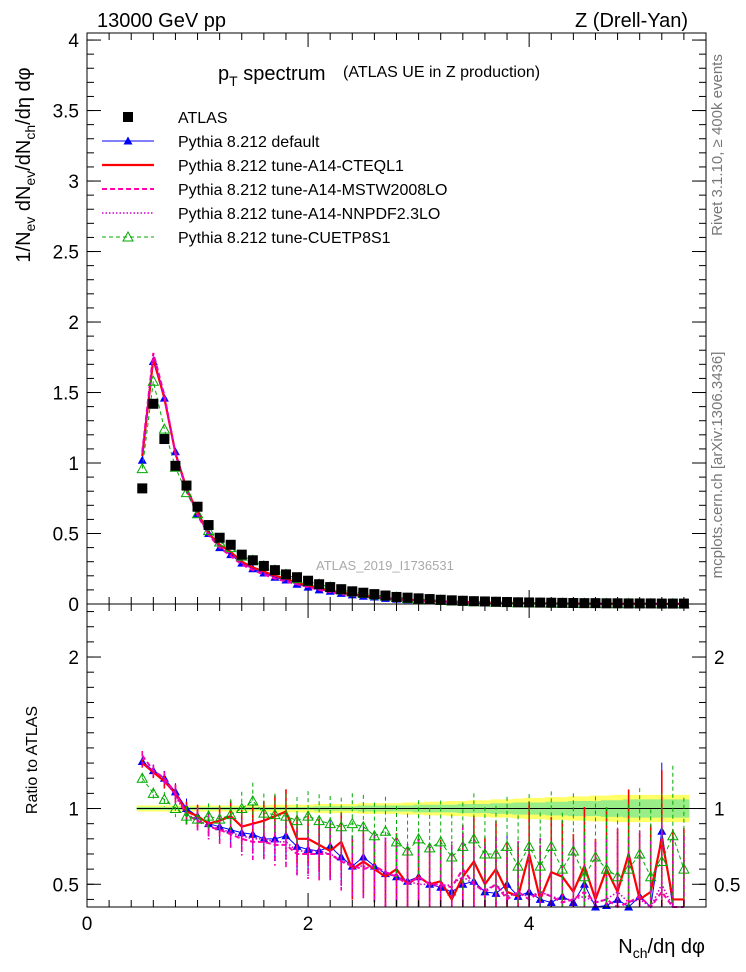 The width and height of the screenshot is (746, 972). What do you see at coordinates (717, 465) in the screenshot?
I see `mcplots-note: mcplots.cern.ch [arXiv:1306.3436]` at bounding box center [717, 465].